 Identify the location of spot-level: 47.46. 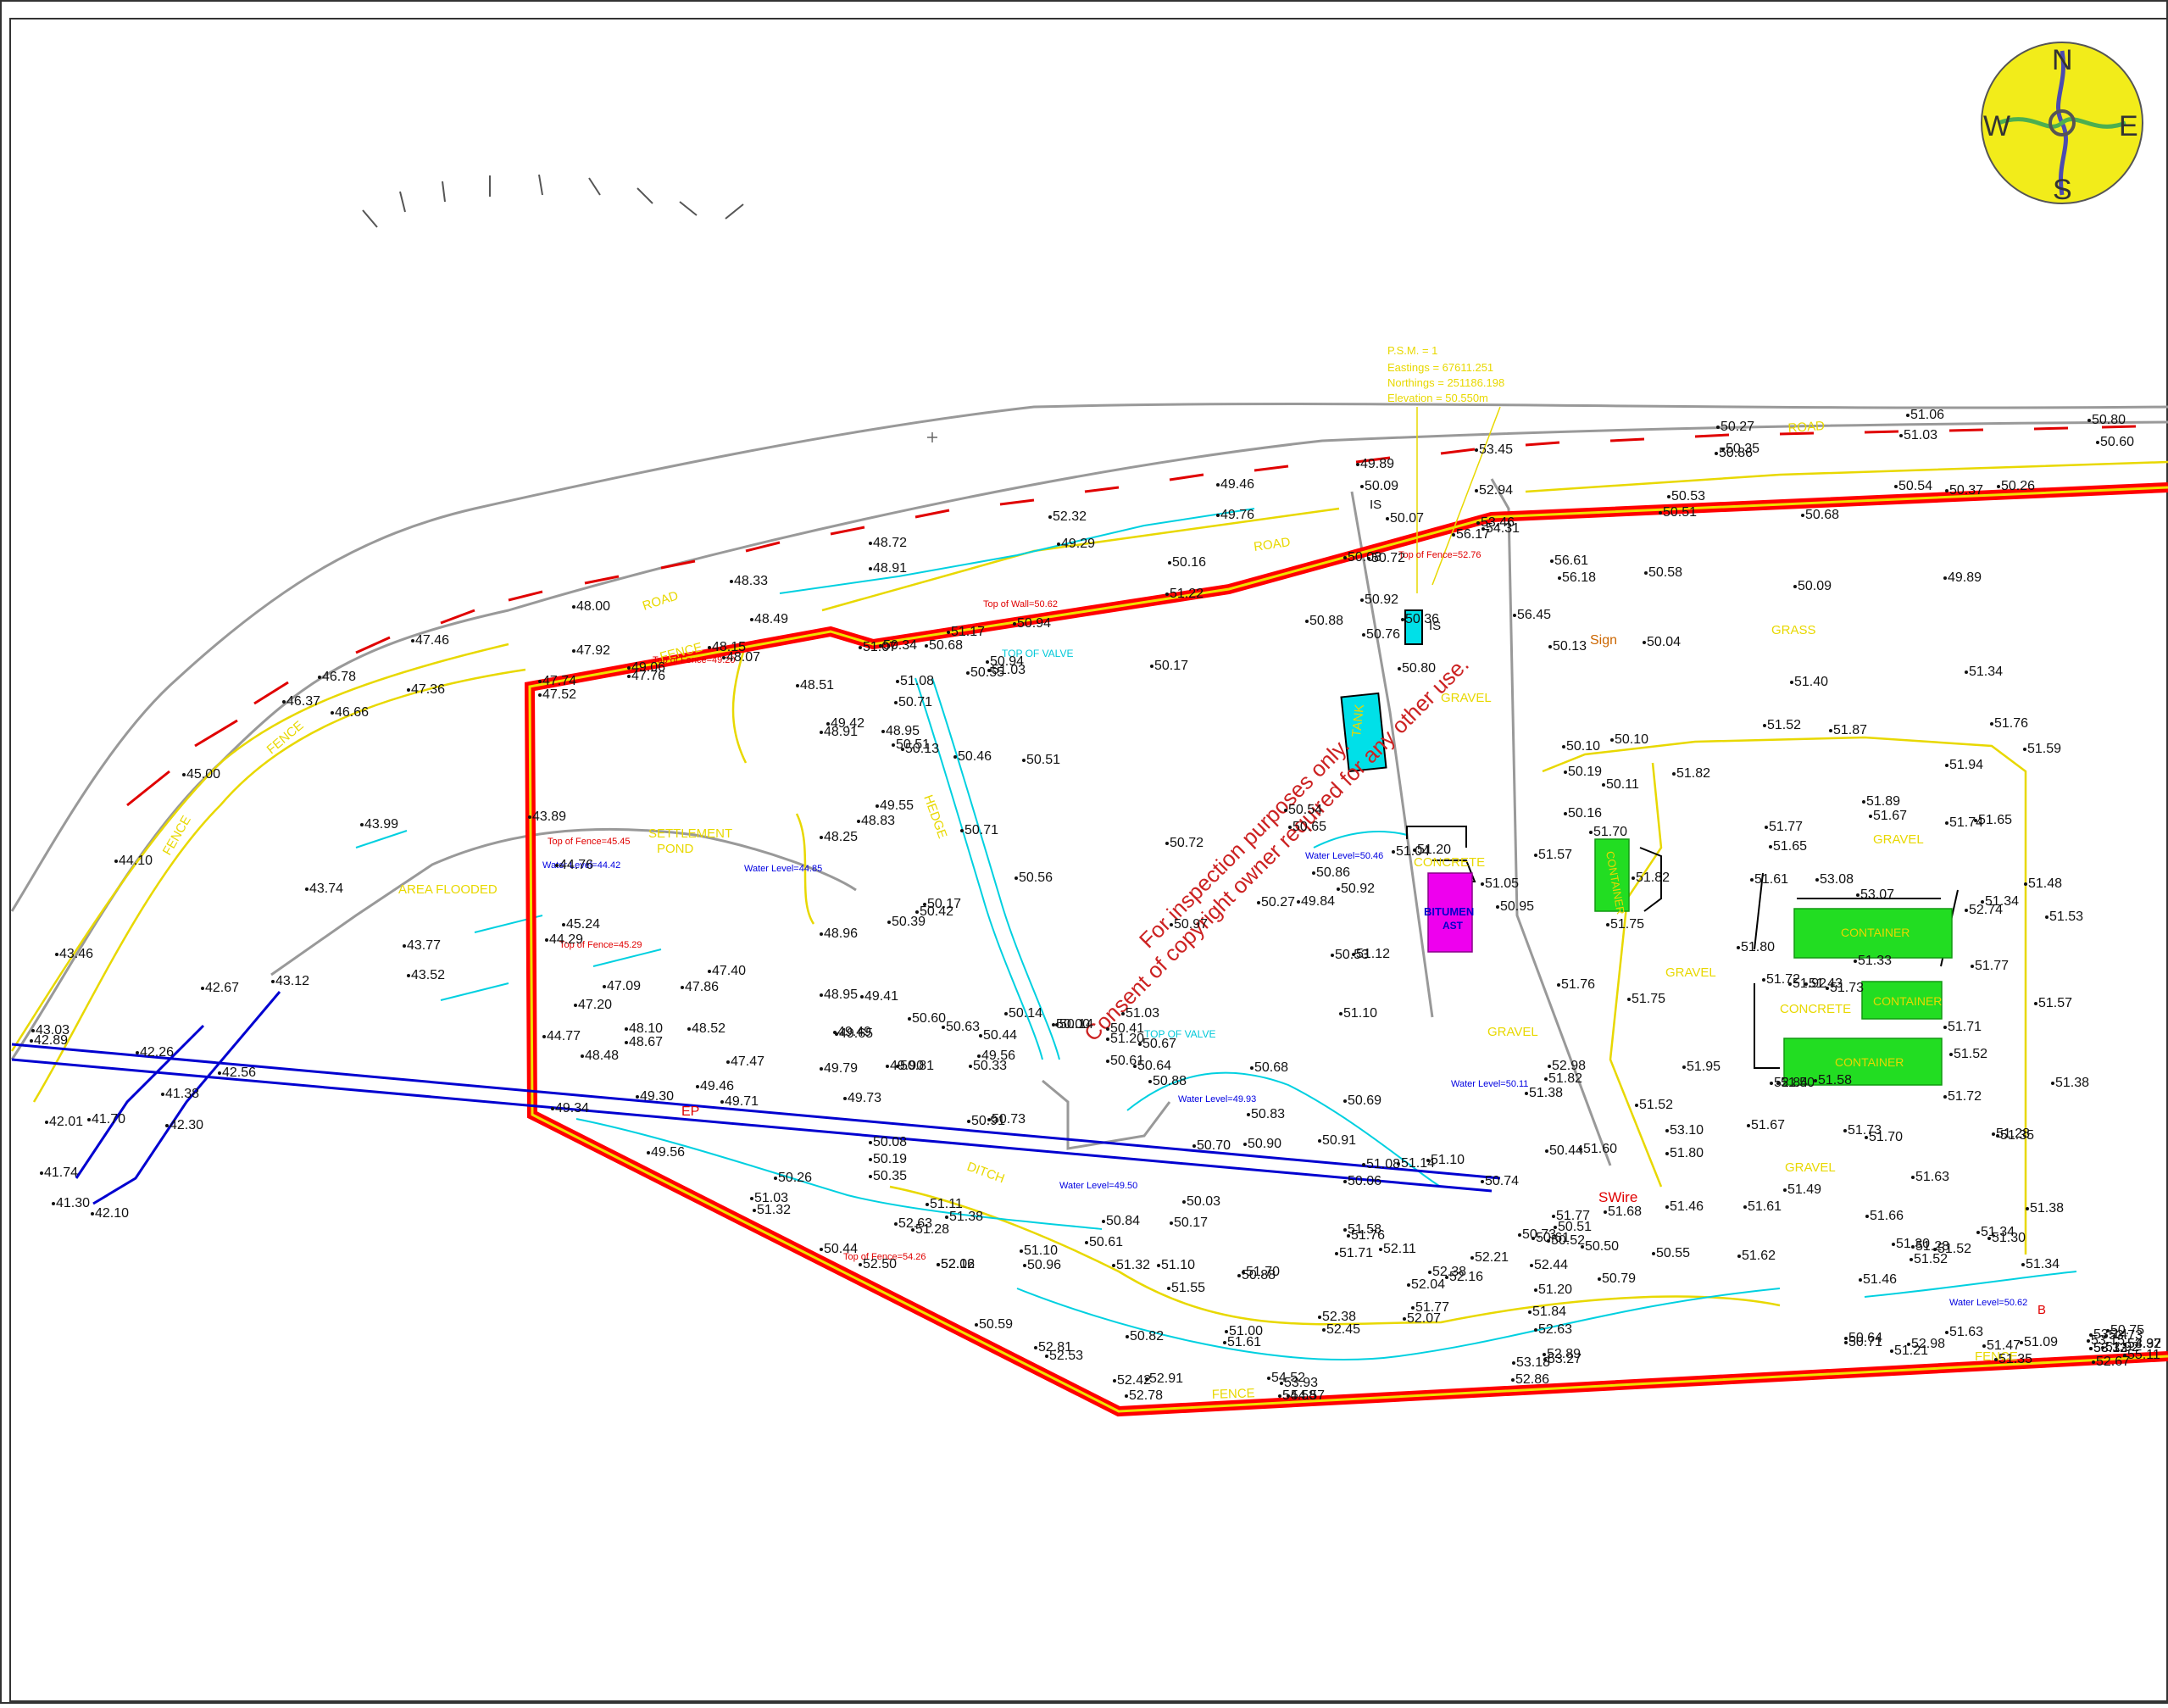
(432, 640).